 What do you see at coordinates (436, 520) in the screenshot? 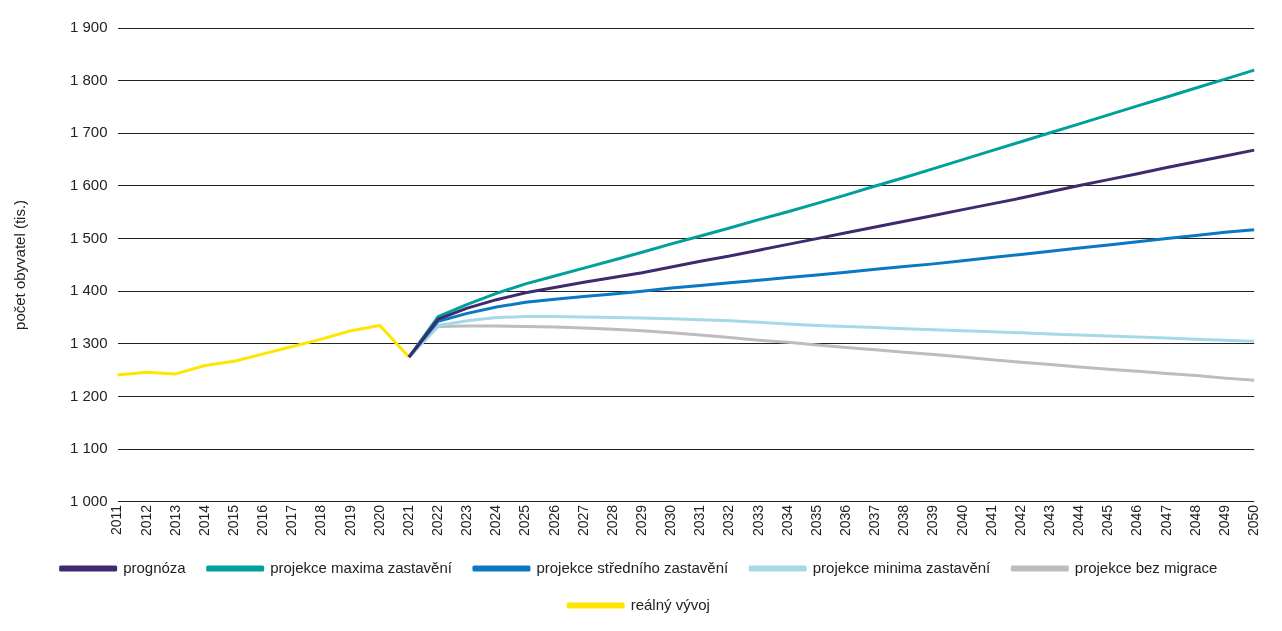
I see `x-tick-label: 2022` at bounding box center [436, 520].